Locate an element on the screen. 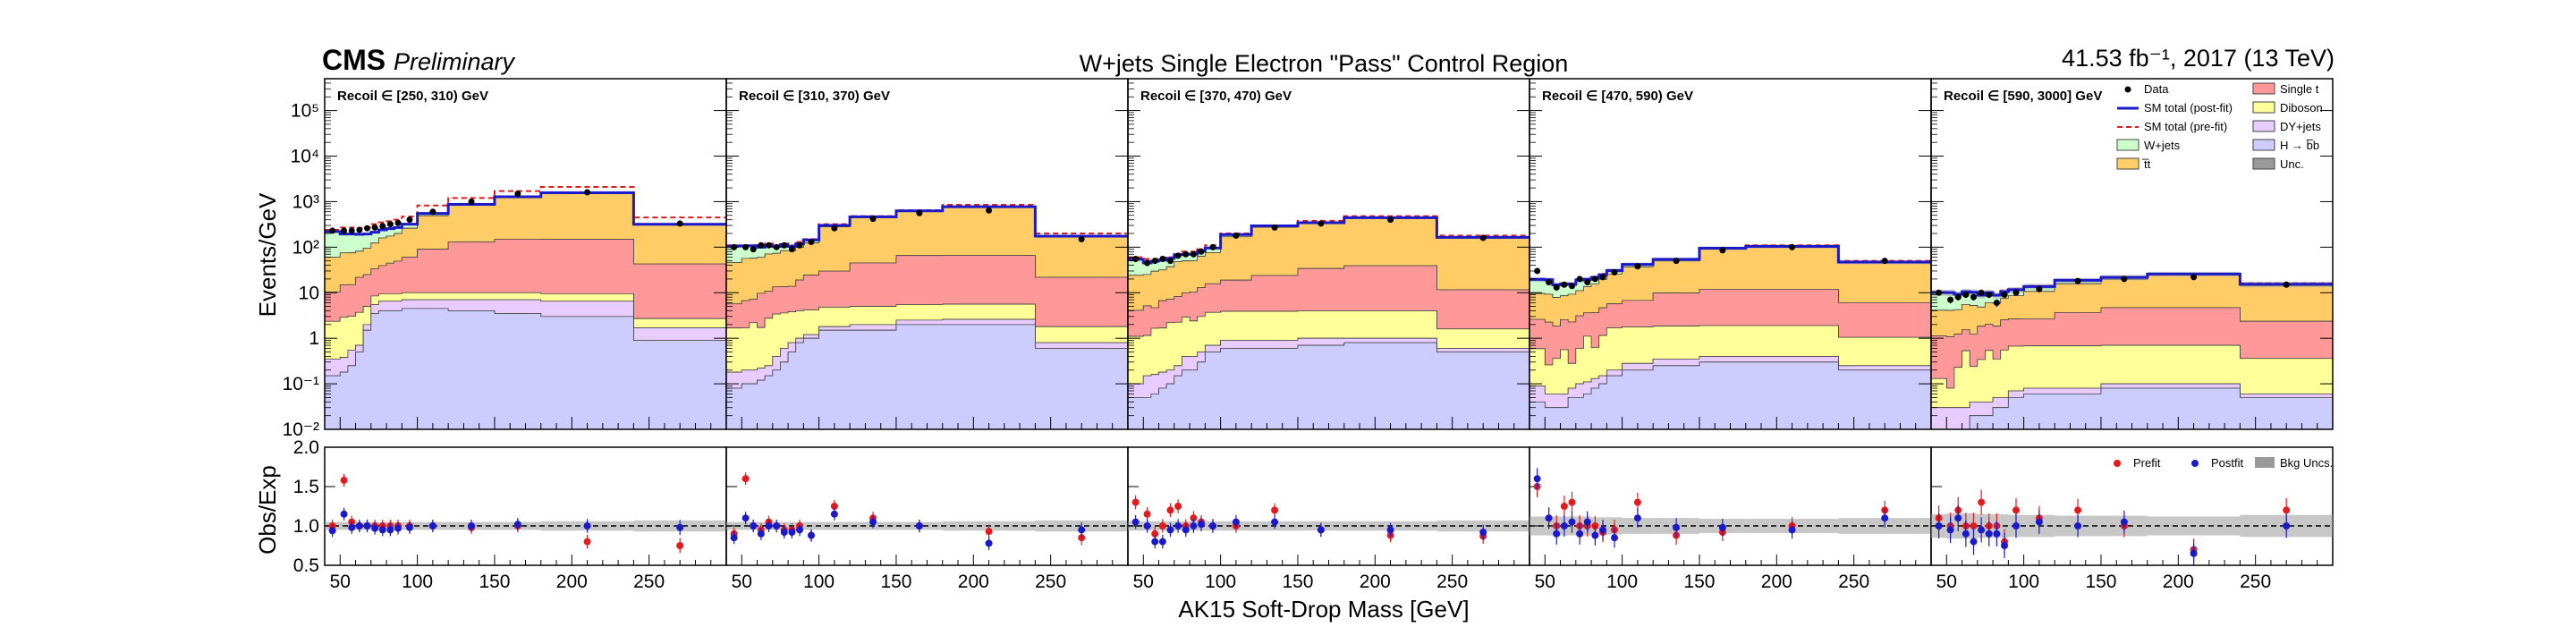  postfit-total-line is located at coordinates (2132, 284).